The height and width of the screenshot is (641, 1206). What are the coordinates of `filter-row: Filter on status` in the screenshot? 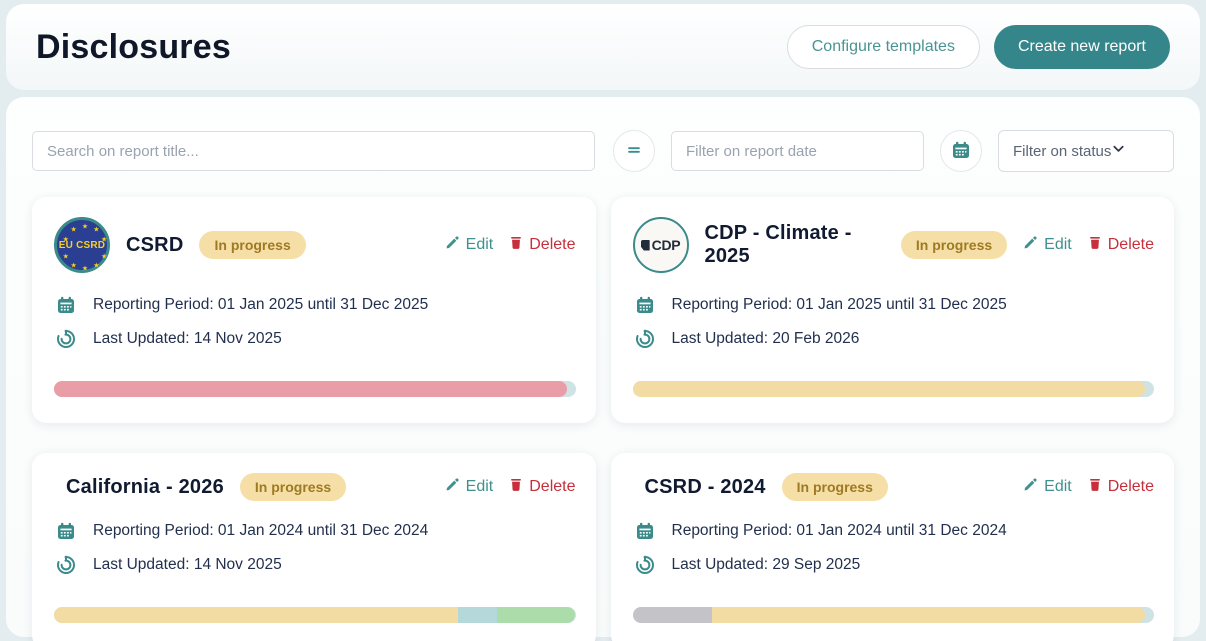 It's located at (603, 151).